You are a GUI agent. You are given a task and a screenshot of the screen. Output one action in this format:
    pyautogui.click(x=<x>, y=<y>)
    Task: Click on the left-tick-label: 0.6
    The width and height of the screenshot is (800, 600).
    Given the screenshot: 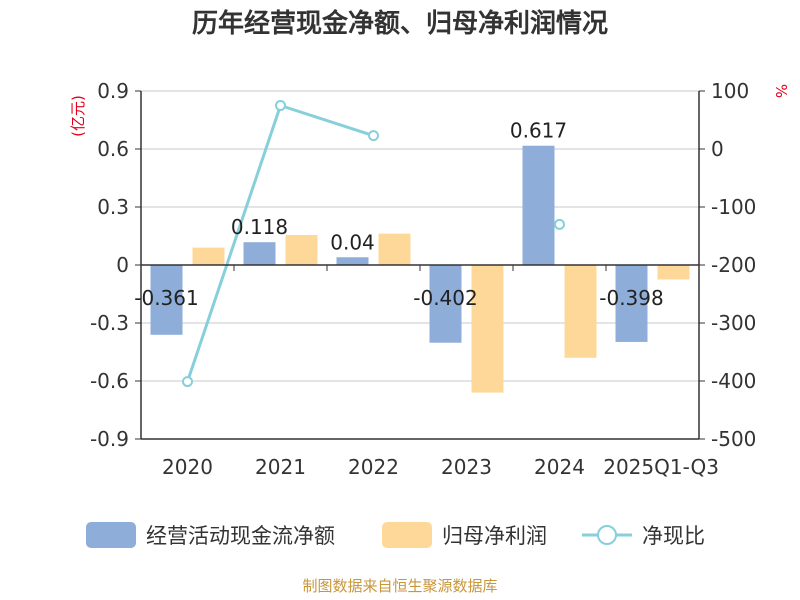 What is the action you would take?
    pyautogui.click(x=113, y=149)
    